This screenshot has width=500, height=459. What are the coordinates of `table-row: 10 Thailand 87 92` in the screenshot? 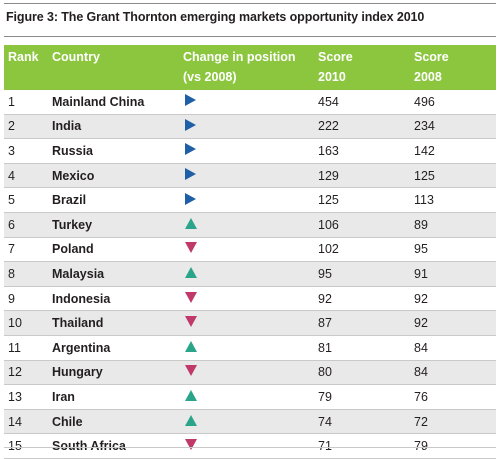 It's located at (250, 323).